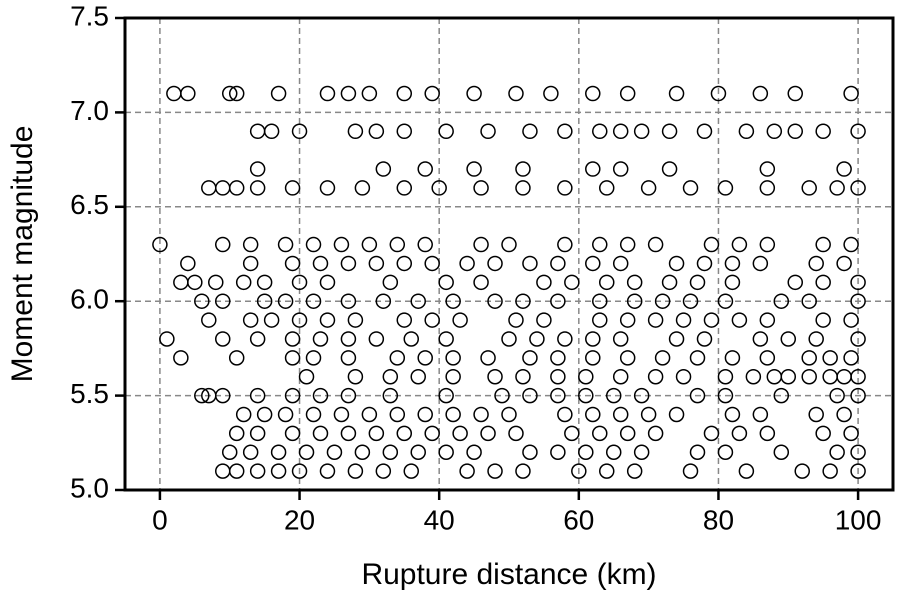 The width and height of the screenshot is (900, 600). I want to click on y-tick-label: 6.0, so click(89, 299).